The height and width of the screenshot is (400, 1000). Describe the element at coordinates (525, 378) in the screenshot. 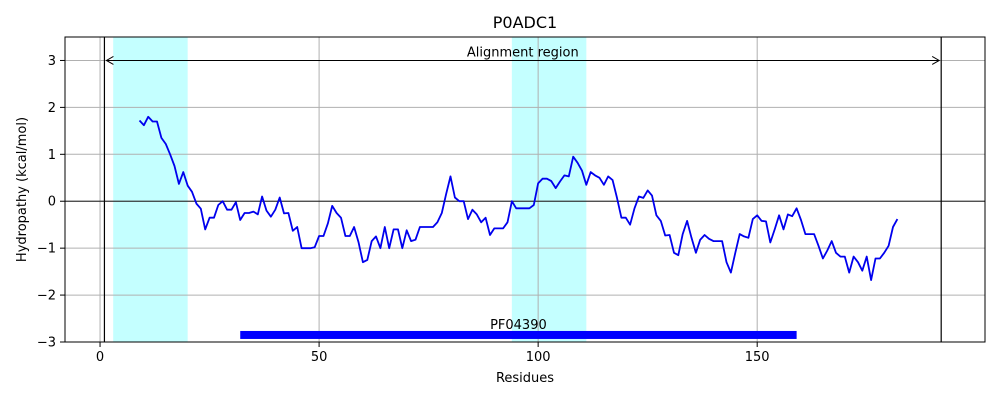

I see `x-axis-title: Residues` at that location.